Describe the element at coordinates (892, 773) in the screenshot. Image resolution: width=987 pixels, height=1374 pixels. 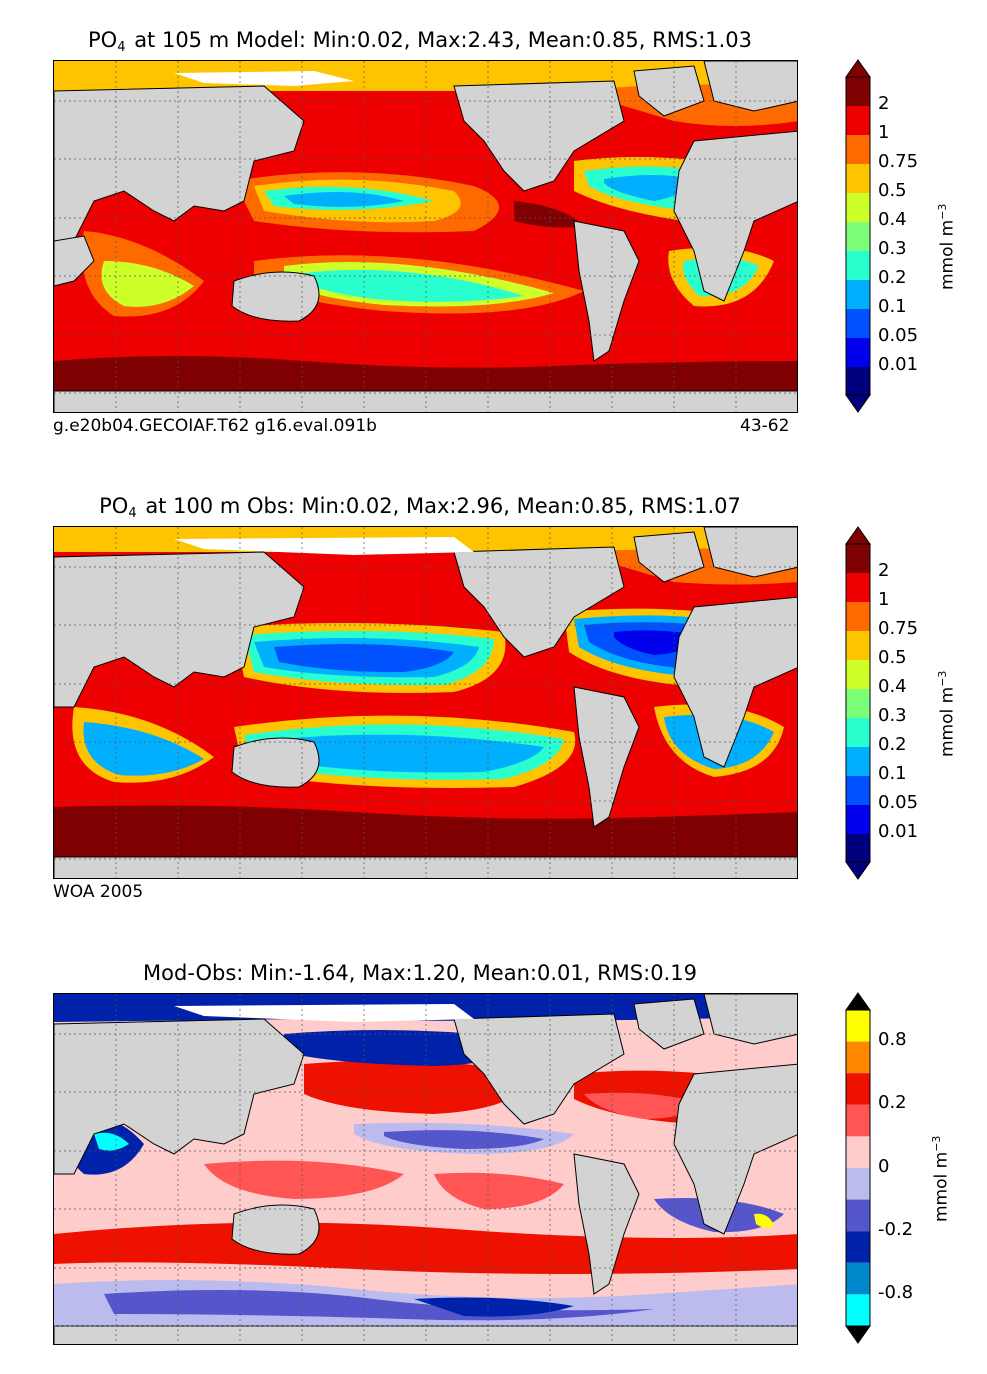
I see `panel2-tick: 0.1` at that location.